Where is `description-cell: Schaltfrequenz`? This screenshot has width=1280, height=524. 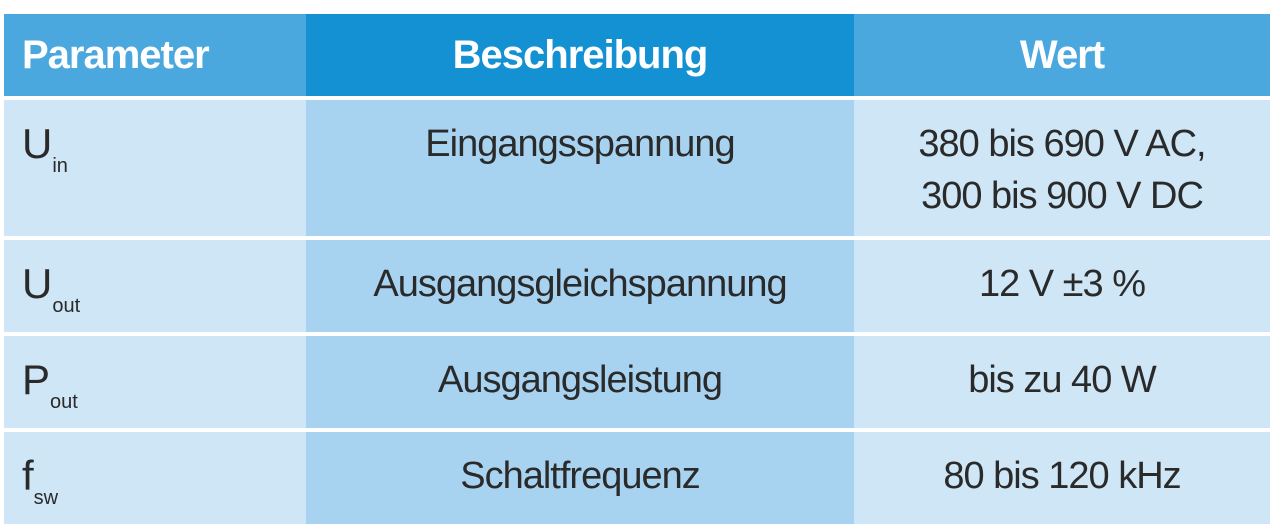
description-cell: Schaltfrequenz is located at coordinates (580, 476).